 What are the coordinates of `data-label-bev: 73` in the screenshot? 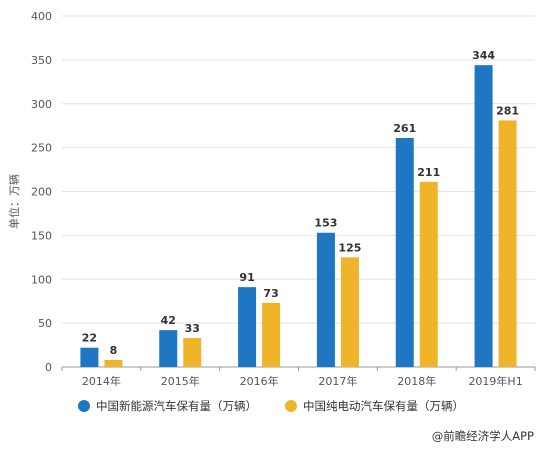 It's located at (270, 293).